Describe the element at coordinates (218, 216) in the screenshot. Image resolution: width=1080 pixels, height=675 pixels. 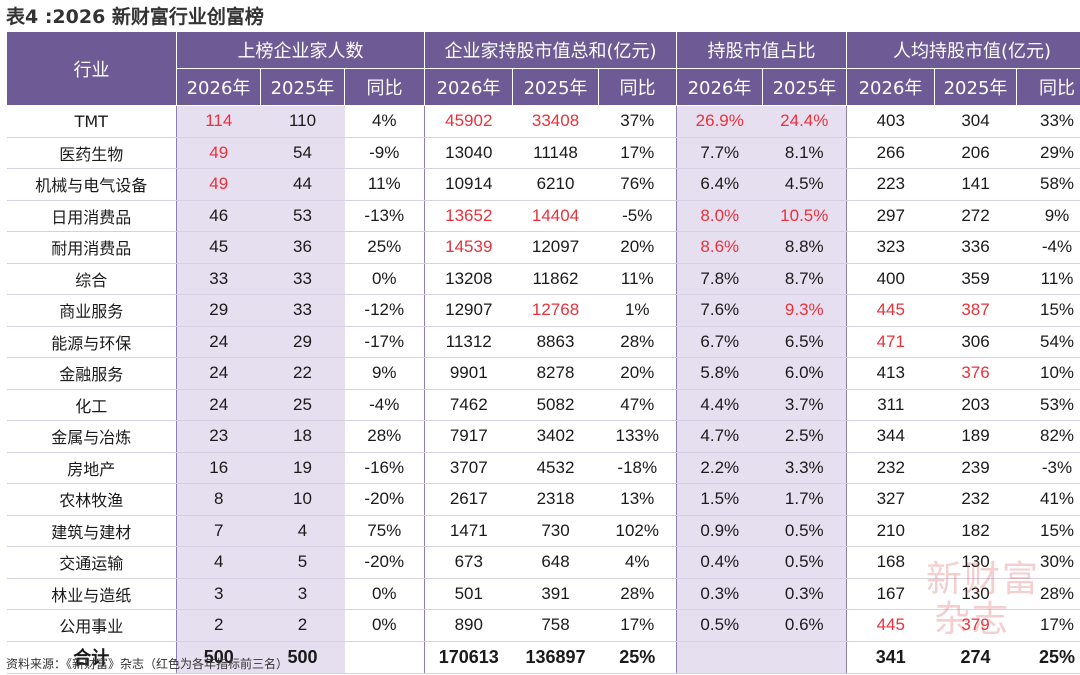
I see `table-cell: 46` at that location.